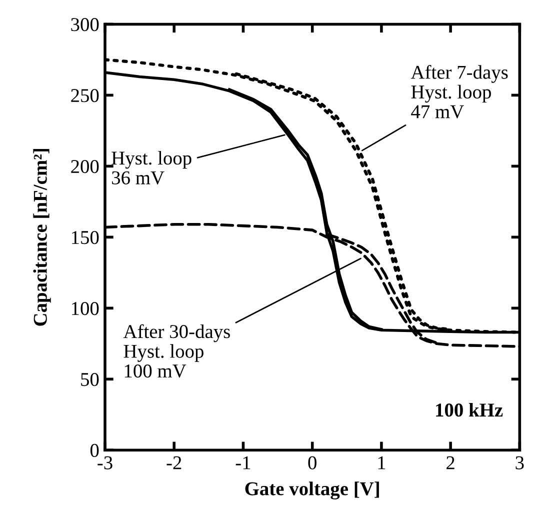  Describe the element at coordinates (85, 95) in the screenshot. I see `y-tick-label: 250` at that location.